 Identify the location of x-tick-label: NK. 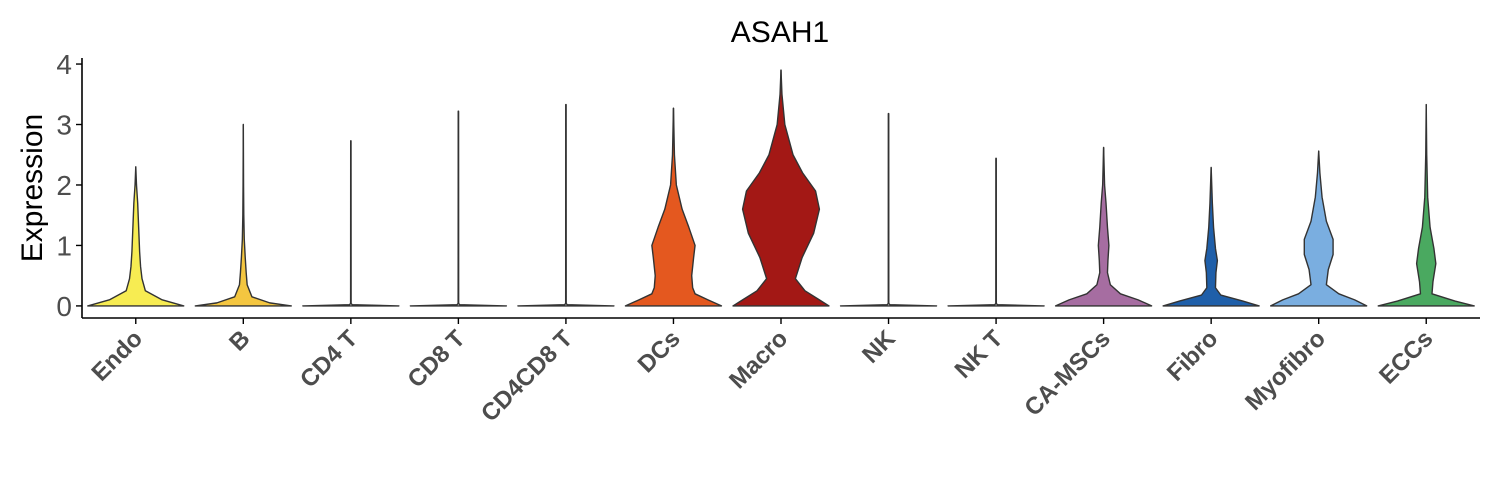
(879, 347).